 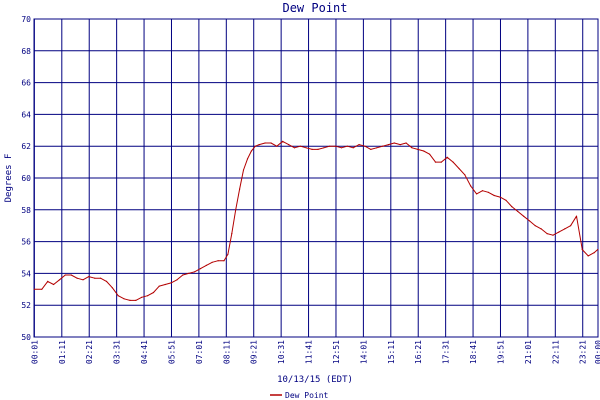 I want to click on x-tick-label: 16:21, so click(x=418, y=352).